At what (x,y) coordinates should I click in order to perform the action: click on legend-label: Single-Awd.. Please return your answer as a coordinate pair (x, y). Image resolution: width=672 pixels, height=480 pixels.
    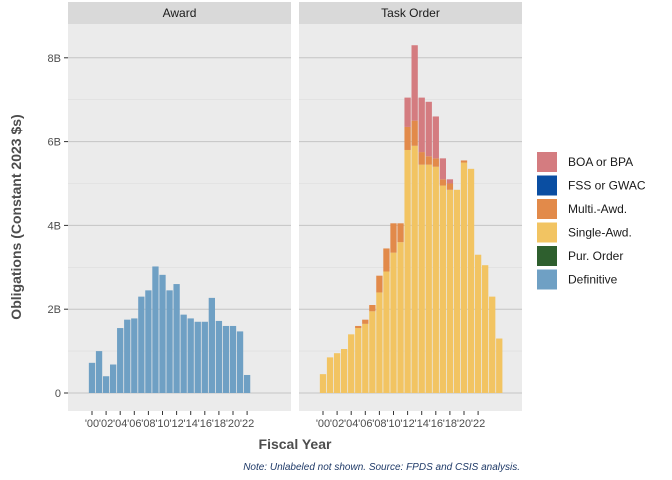
    Looking at the image, I should click on (600, 233).